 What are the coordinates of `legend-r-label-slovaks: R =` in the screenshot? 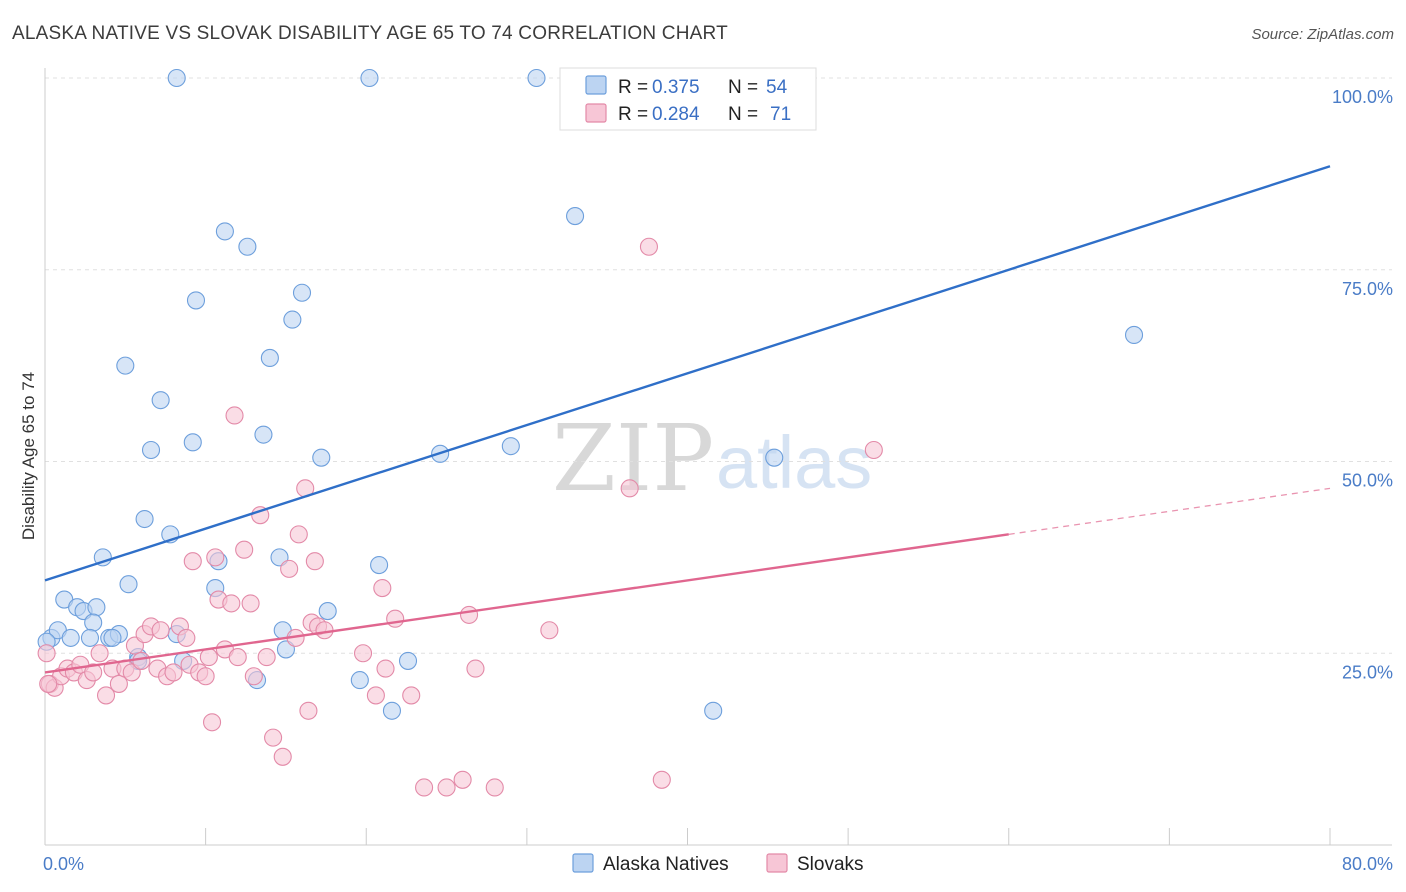 It's located at (633, 114).